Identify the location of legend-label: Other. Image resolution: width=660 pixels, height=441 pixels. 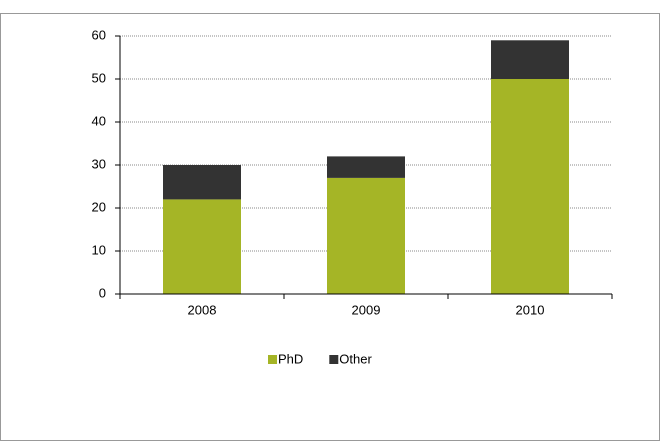
(355, 358).